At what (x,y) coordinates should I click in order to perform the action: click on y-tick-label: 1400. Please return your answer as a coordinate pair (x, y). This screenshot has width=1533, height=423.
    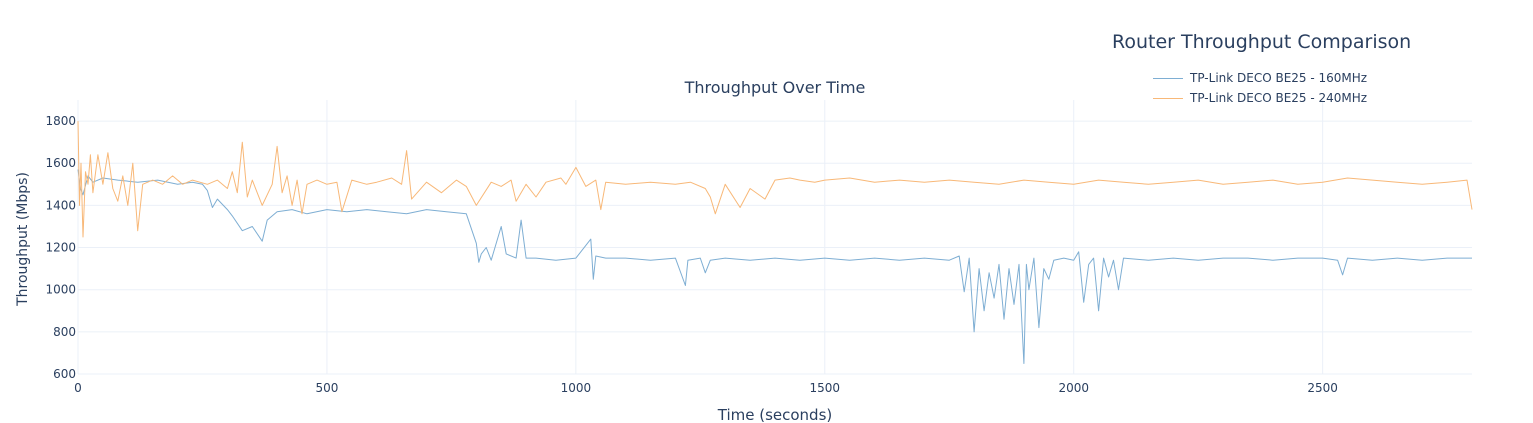
    Looking at the image, I should click on (60, 205).